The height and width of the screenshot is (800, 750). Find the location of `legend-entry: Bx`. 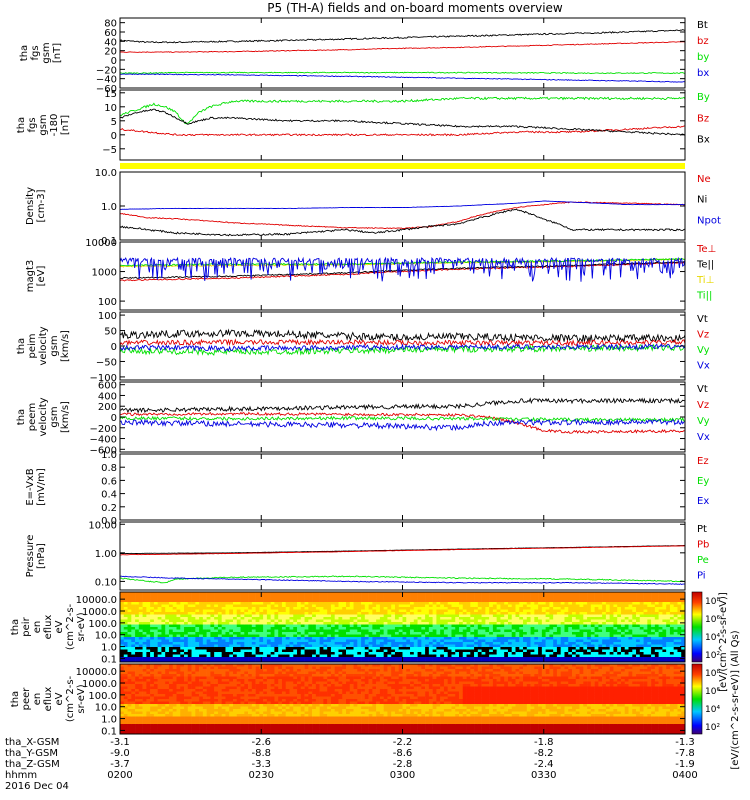

legend-entry: Bx is located at coordinates (703, 140).